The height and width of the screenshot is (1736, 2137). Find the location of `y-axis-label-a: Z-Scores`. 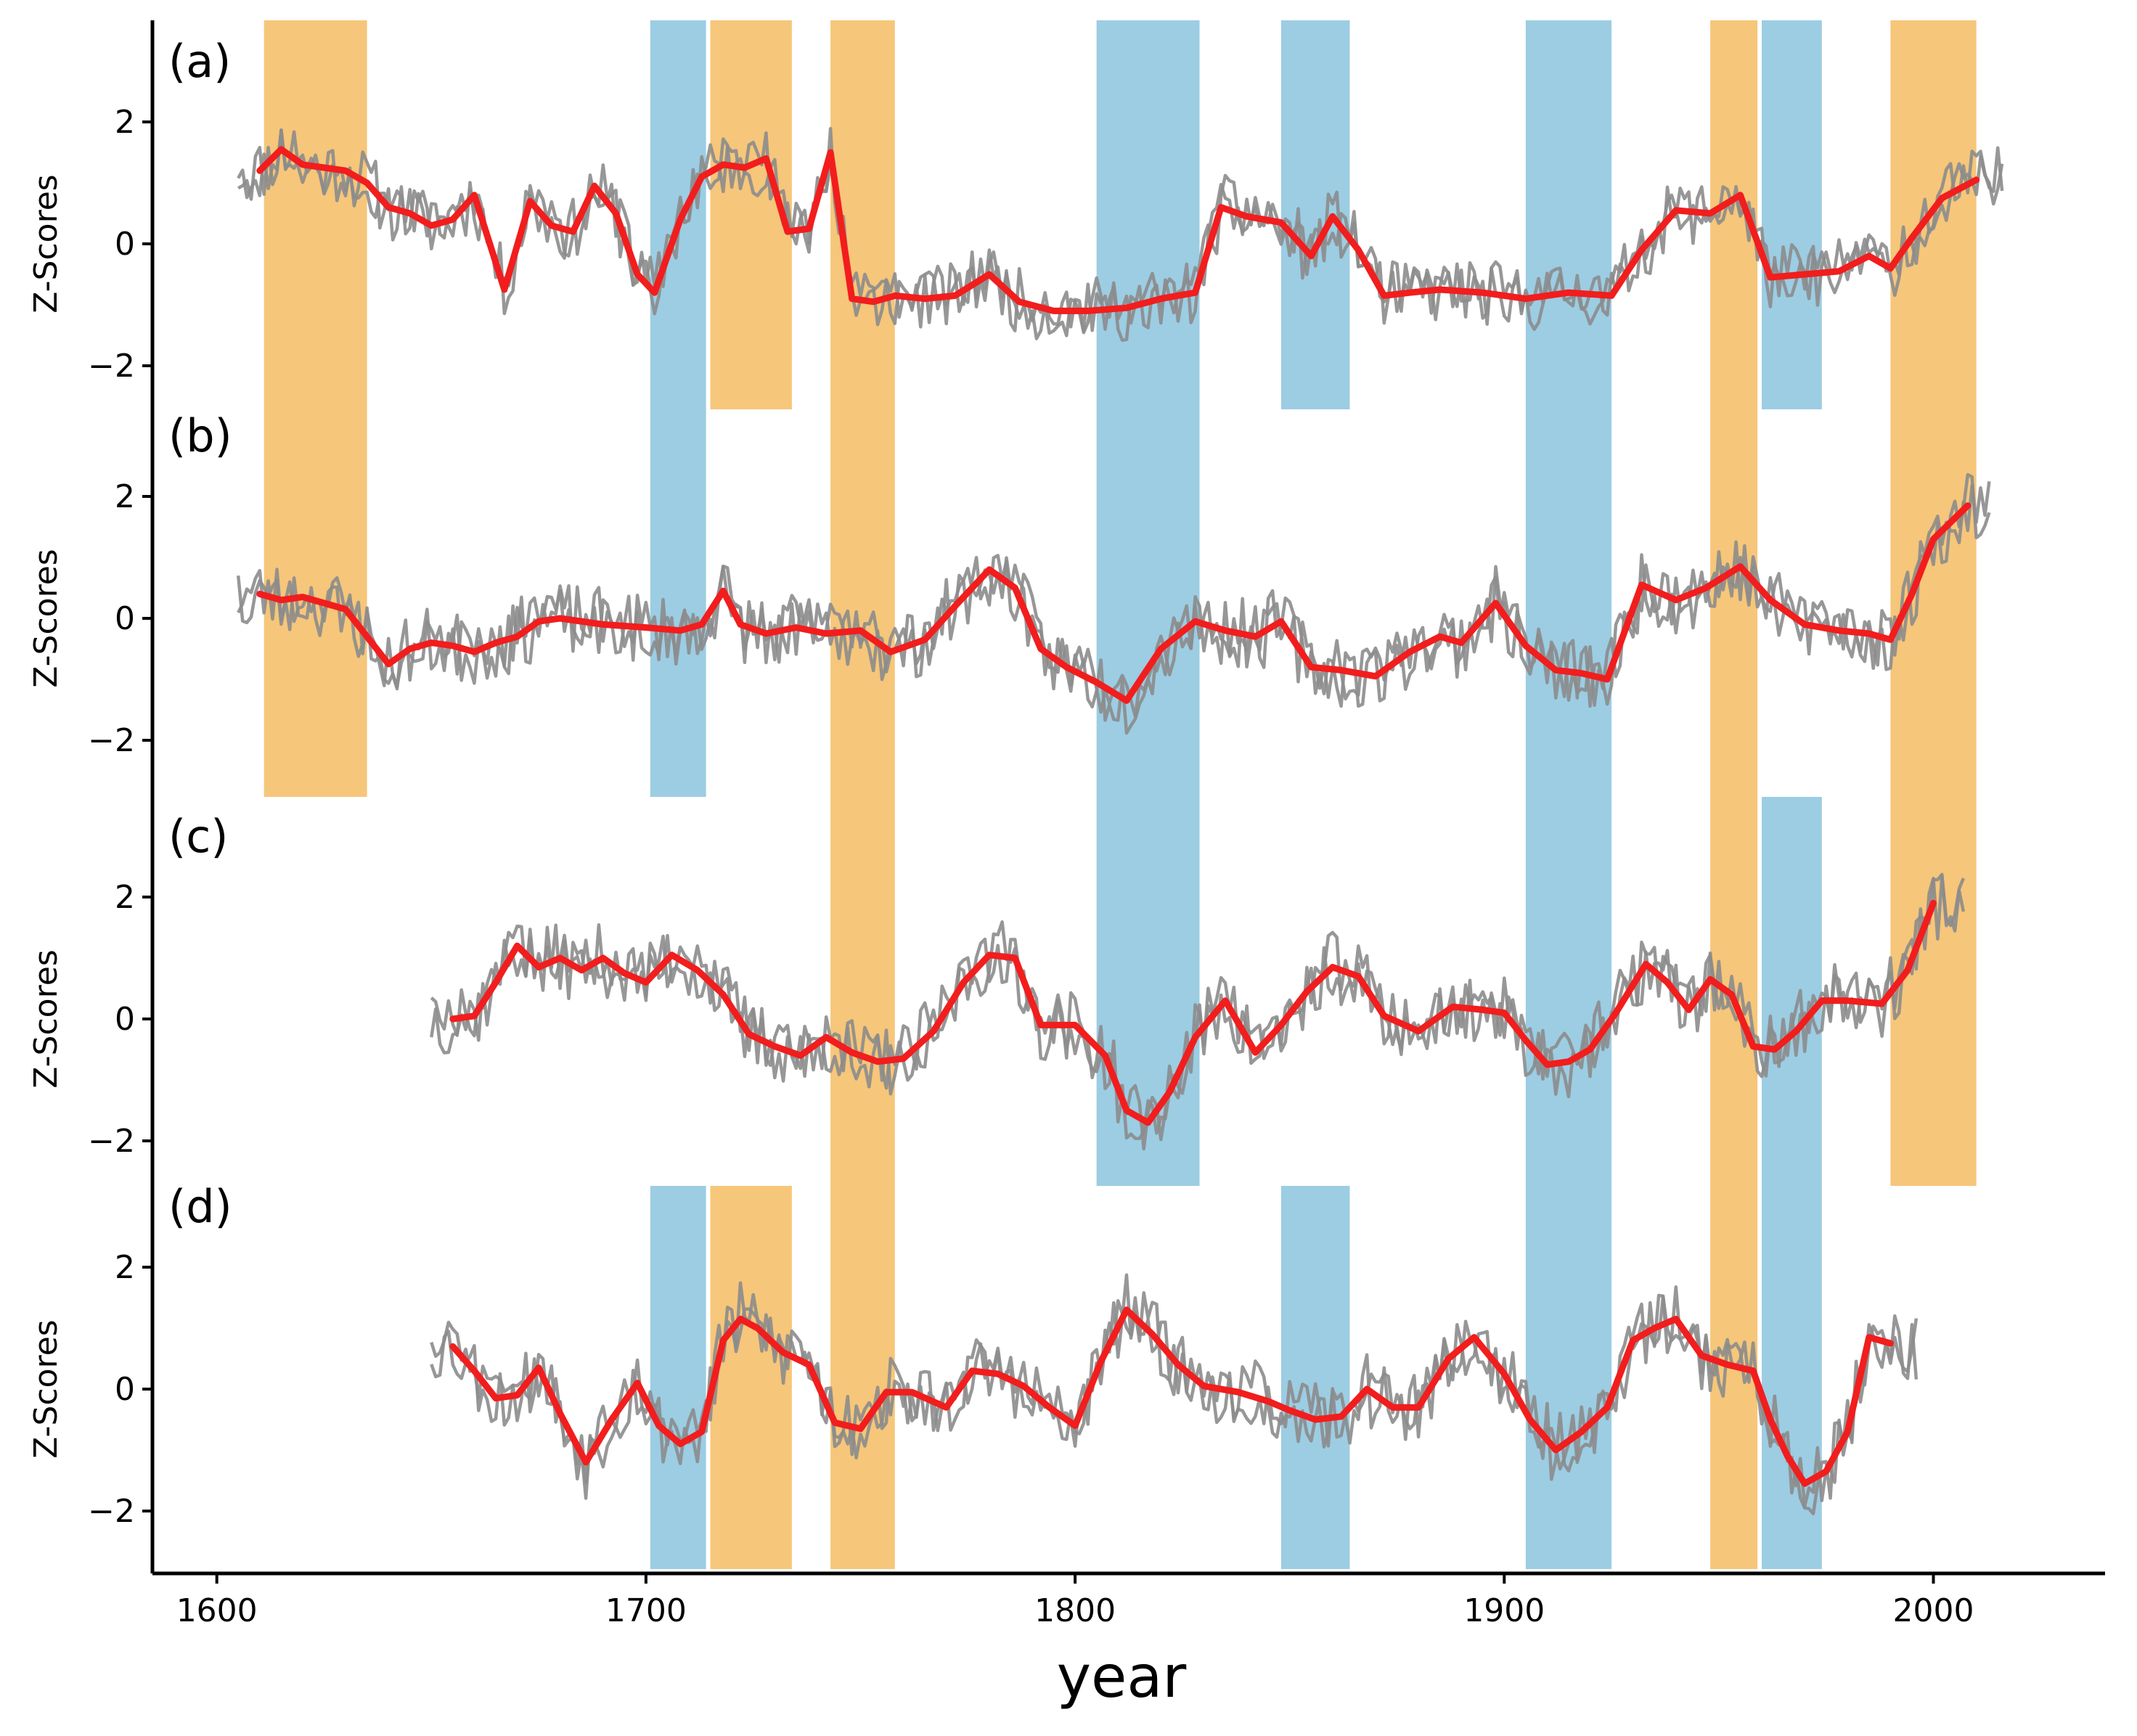

y-axis-label-a: Z-Scores is located at coordinates (46, 243).